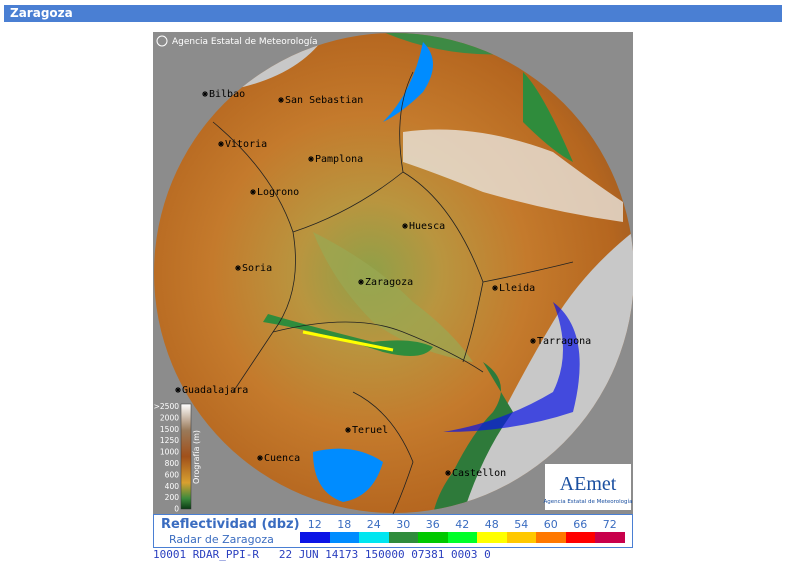 Image resolution: width=789 pixels, height=573 pixels. I want to click on legend-level-label: 24, so click(373, 524).